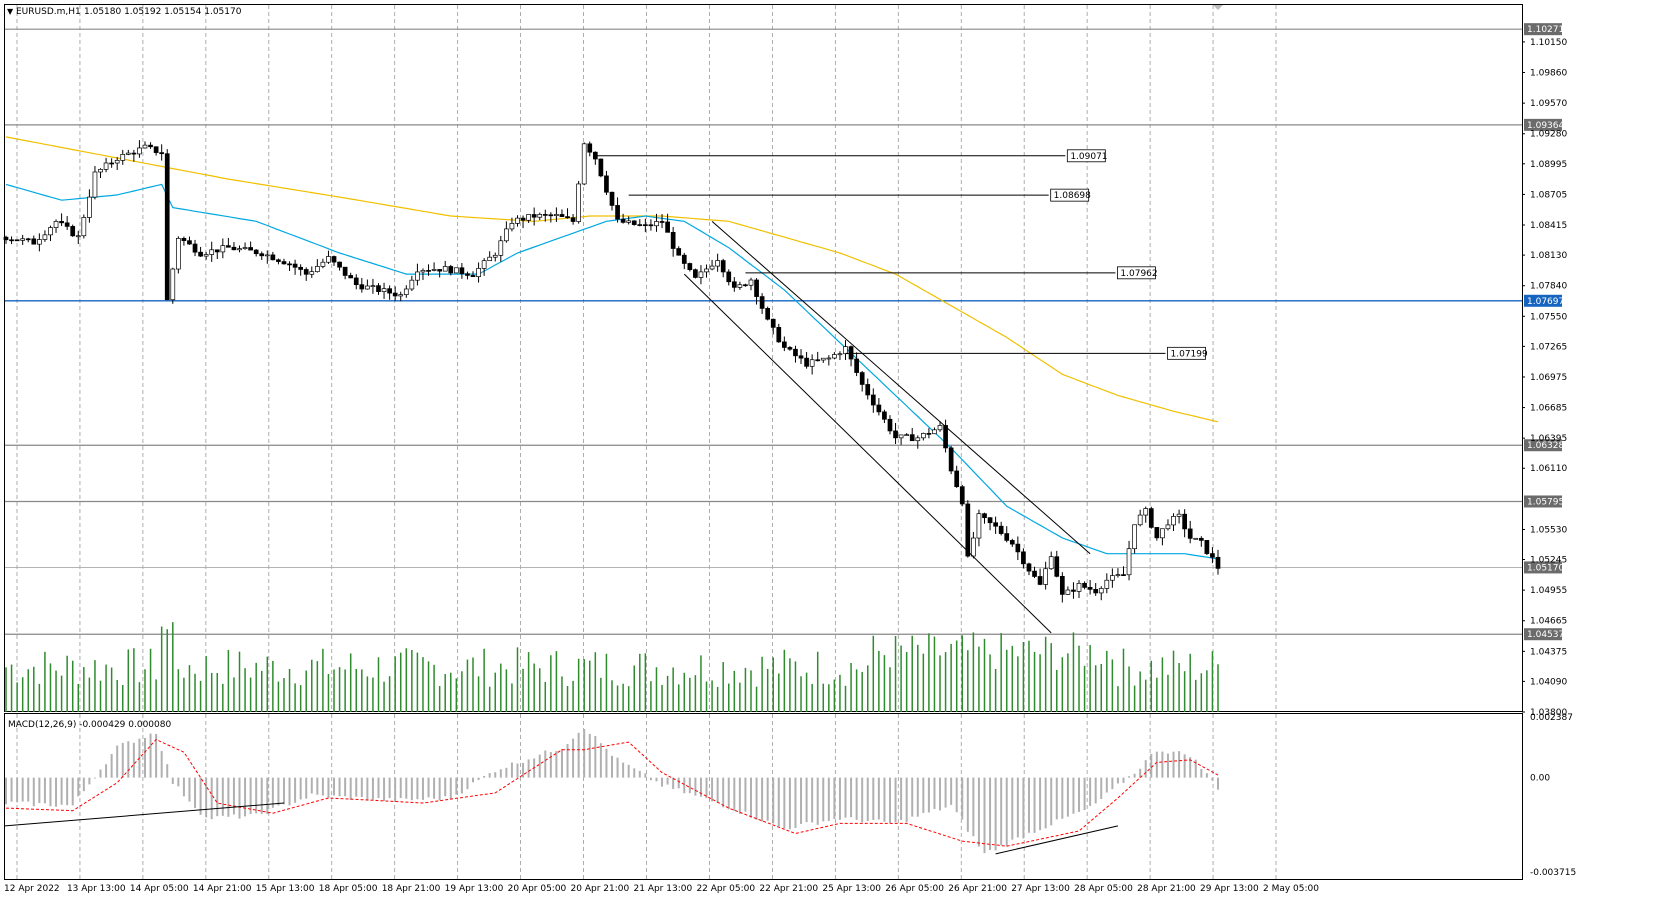  I want to click on price-level-tag-label: 1.09364, so click(1545, 126).